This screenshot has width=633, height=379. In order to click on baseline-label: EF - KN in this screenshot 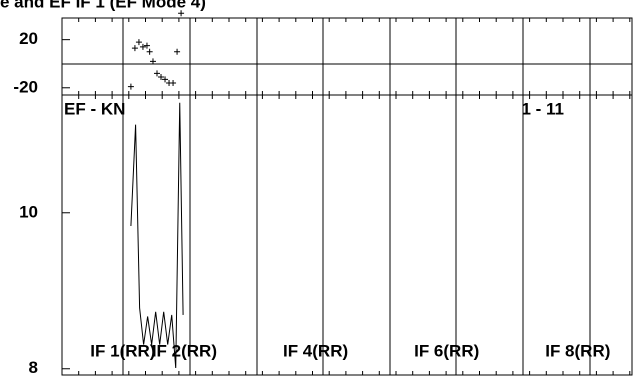, I will do `click(94, 108)`.